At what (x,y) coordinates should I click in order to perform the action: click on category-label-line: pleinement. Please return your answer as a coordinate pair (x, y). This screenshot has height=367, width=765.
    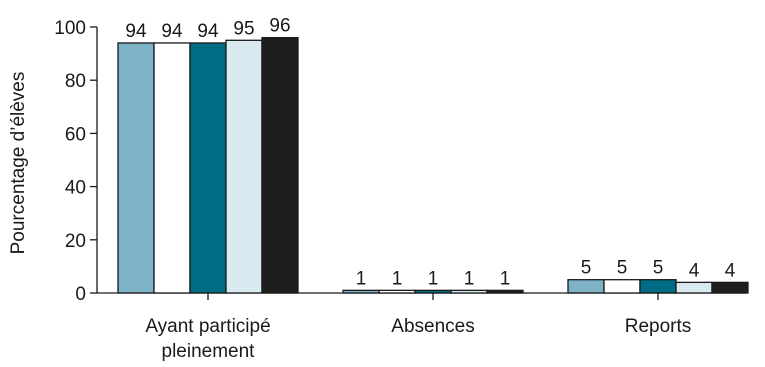
    Looking at the image, I should click on (209, 351).